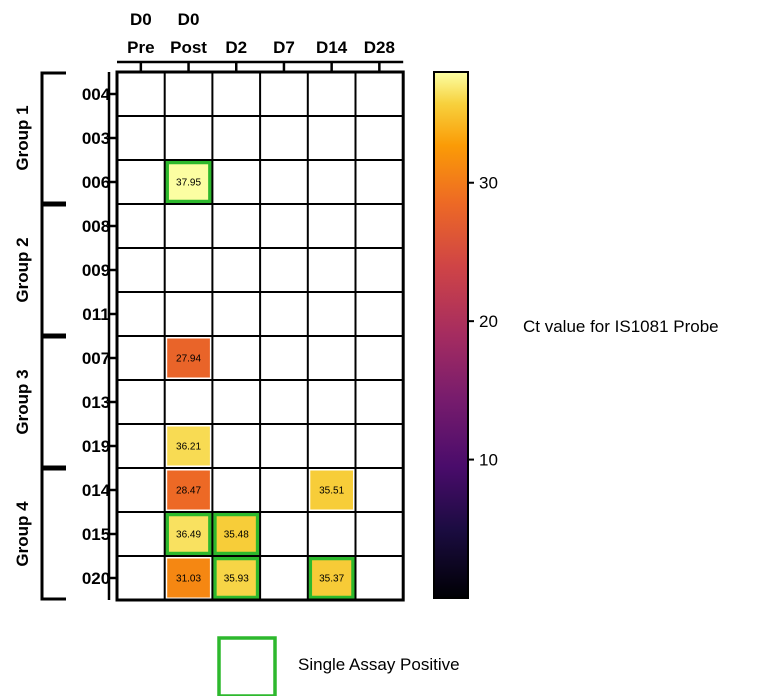 The image size is (764, 696). Describe the element at coordinates (96, 402) in the screenshot. I see `row-label: 013` at that location.